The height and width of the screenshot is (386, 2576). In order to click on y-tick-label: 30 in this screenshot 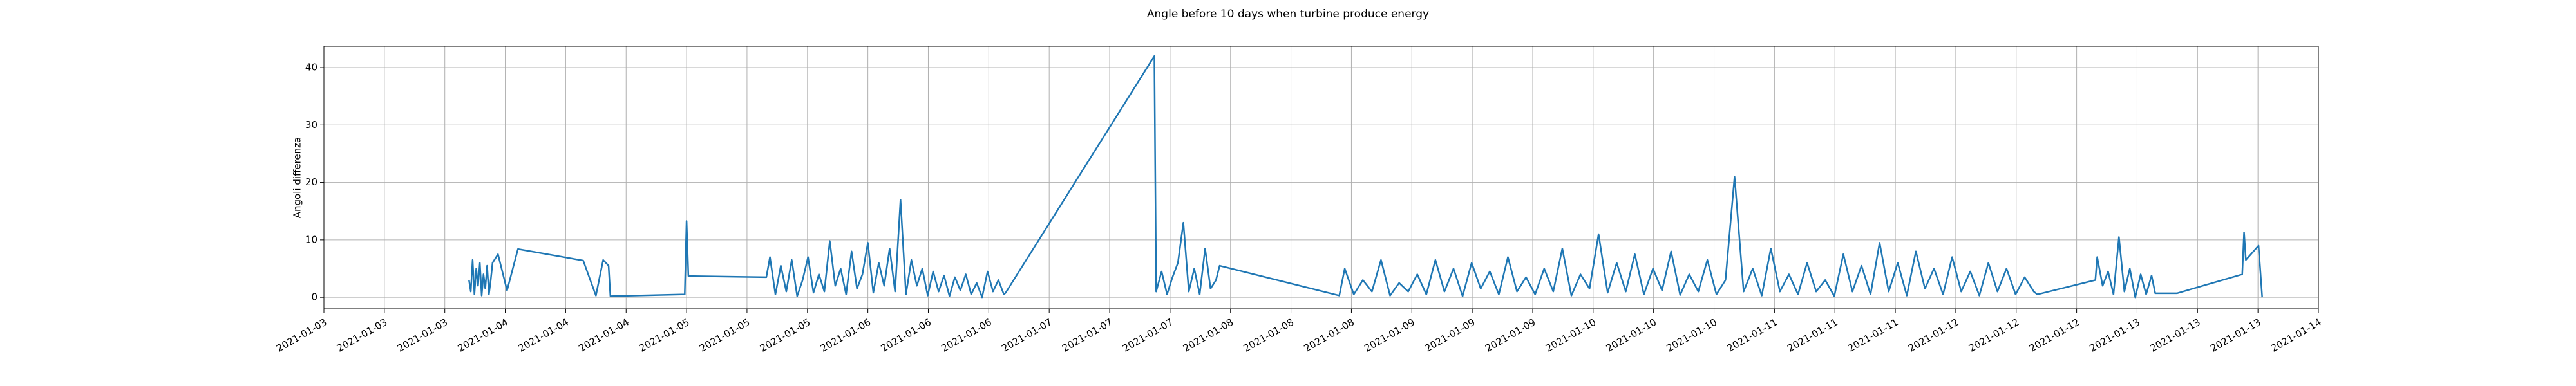, I will do `click(311, 125)`.